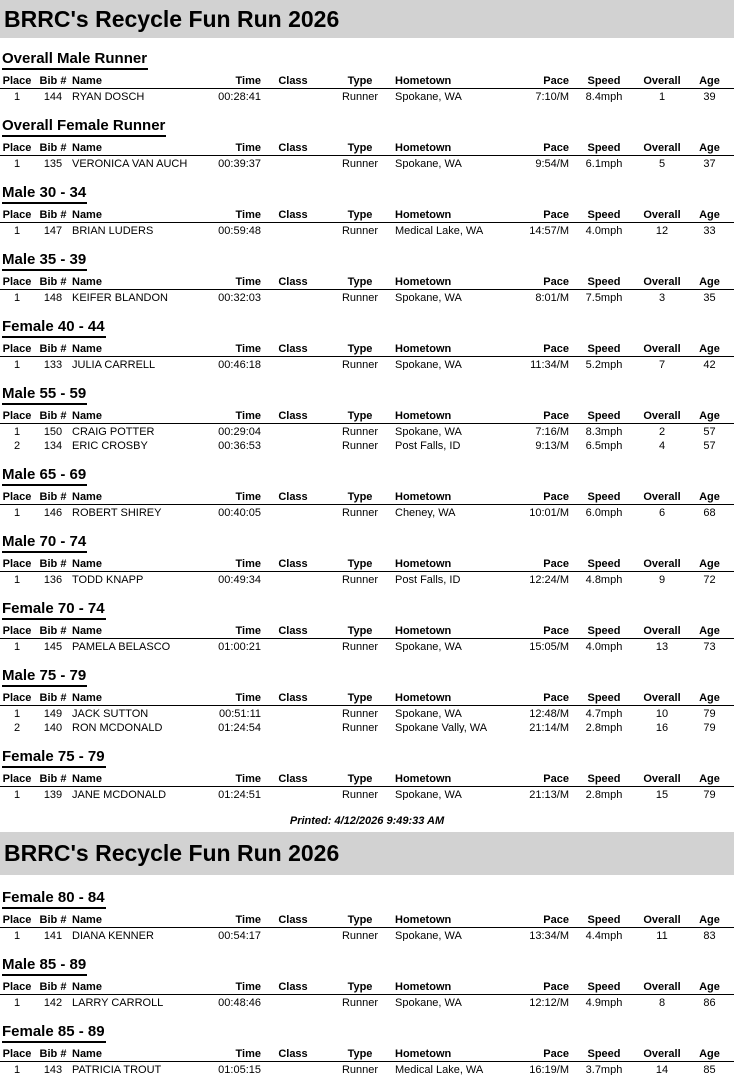 The image size is (734, 1081). What do you see at coordinates (662, 1003) in the screenshot?
I see `cell-text-overall: 8` at bounding box center [662, 1003].